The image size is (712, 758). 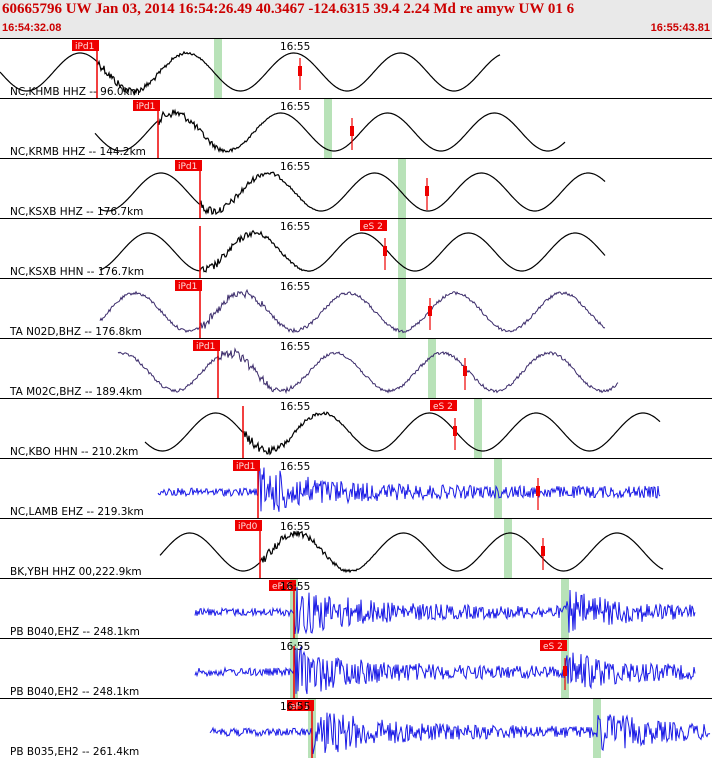 I want to click on trace-row: eS 2 16:55 NC,KBO HHN -- 210.2km, so click(x=356, y=428).